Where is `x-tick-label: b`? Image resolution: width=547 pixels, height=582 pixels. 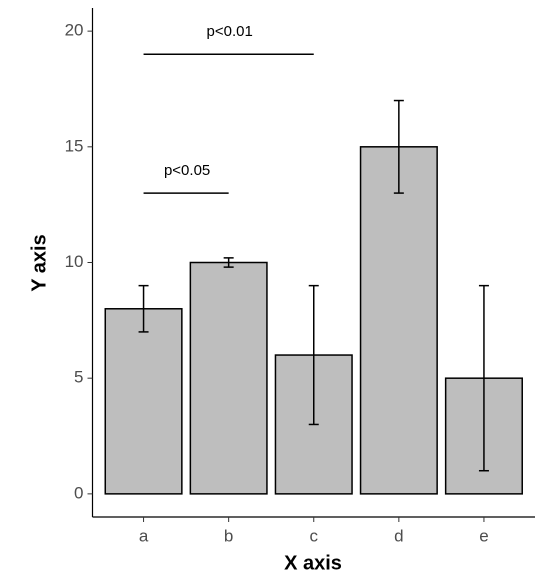
x-tick-label: b is located at coordinates (228, 535).